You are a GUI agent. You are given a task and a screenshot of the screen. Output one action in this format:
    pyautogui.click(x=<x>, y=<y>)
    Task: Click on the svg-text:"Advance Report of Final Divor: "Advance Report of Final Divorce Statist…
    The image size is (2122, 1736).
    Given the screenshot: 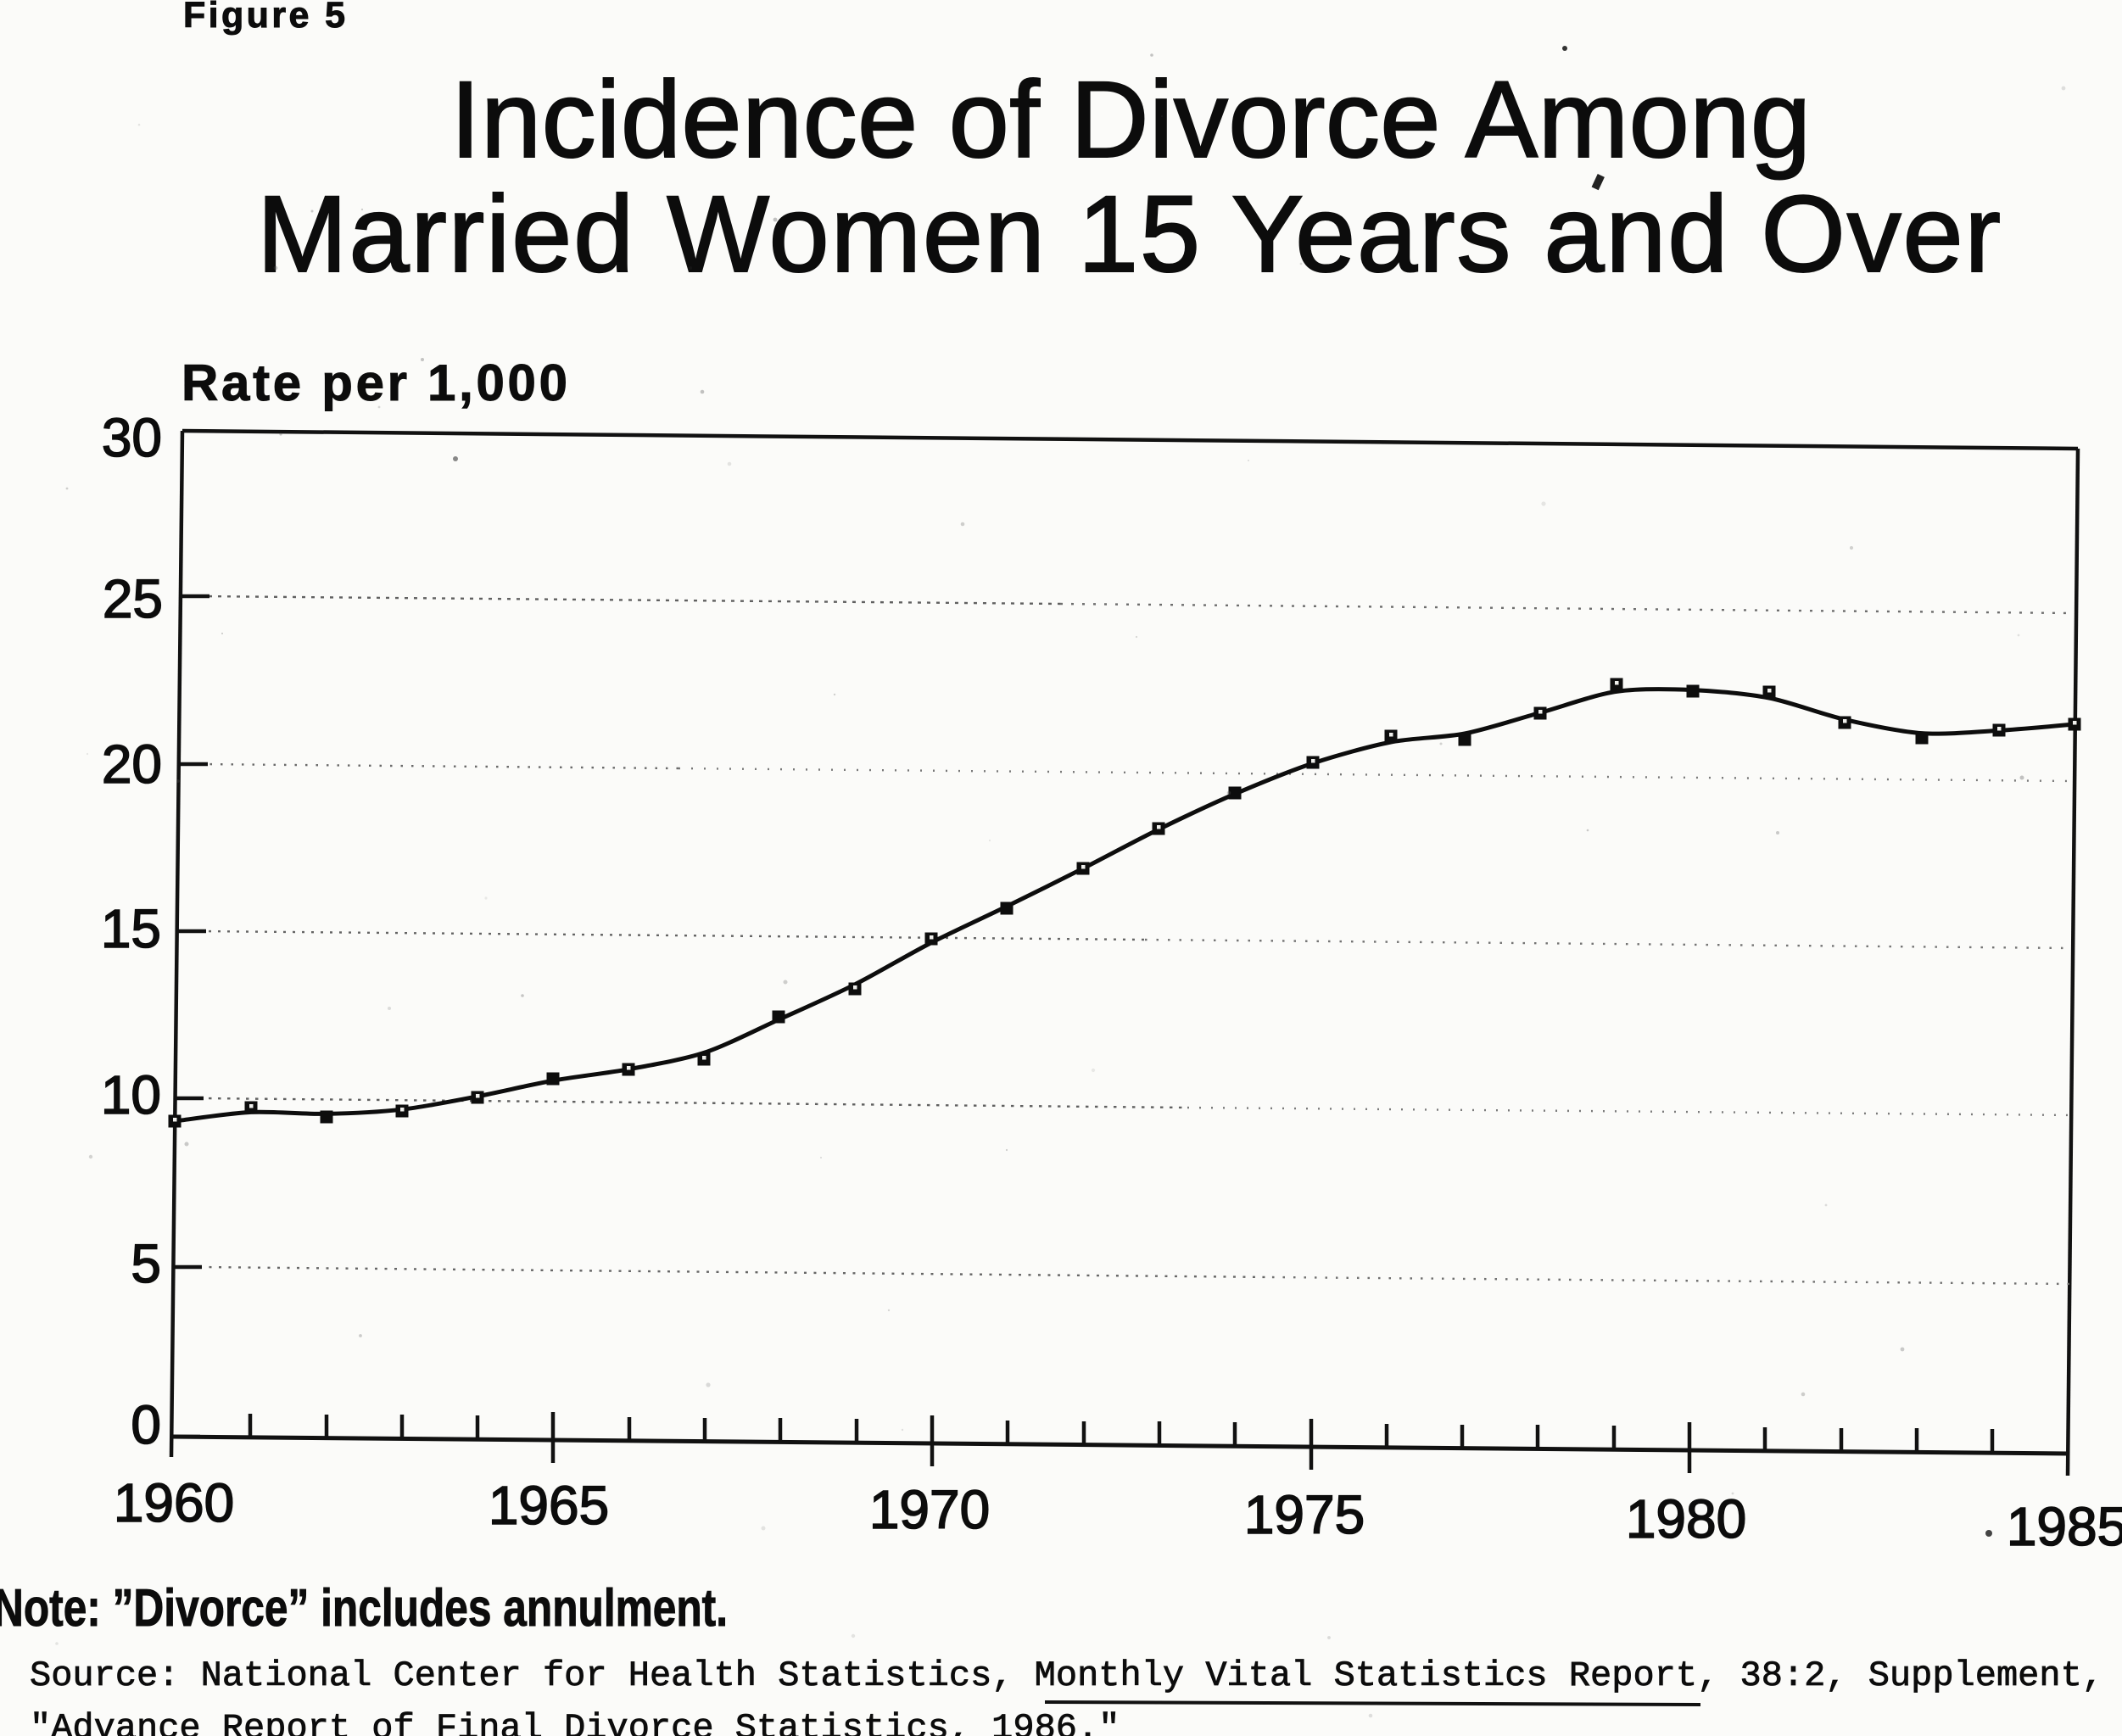 What is the action you would take?
    pyautogui.click(x=575, y=1722)
    